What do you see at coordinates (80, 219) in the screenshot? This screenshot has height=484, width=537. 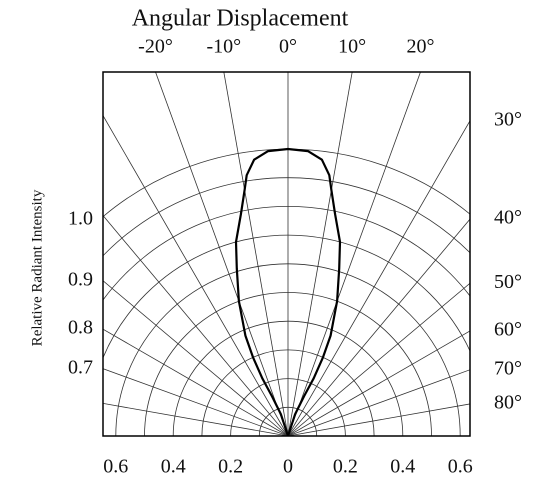 I see `left-label: 1.0` at bounding box center [80, 219].